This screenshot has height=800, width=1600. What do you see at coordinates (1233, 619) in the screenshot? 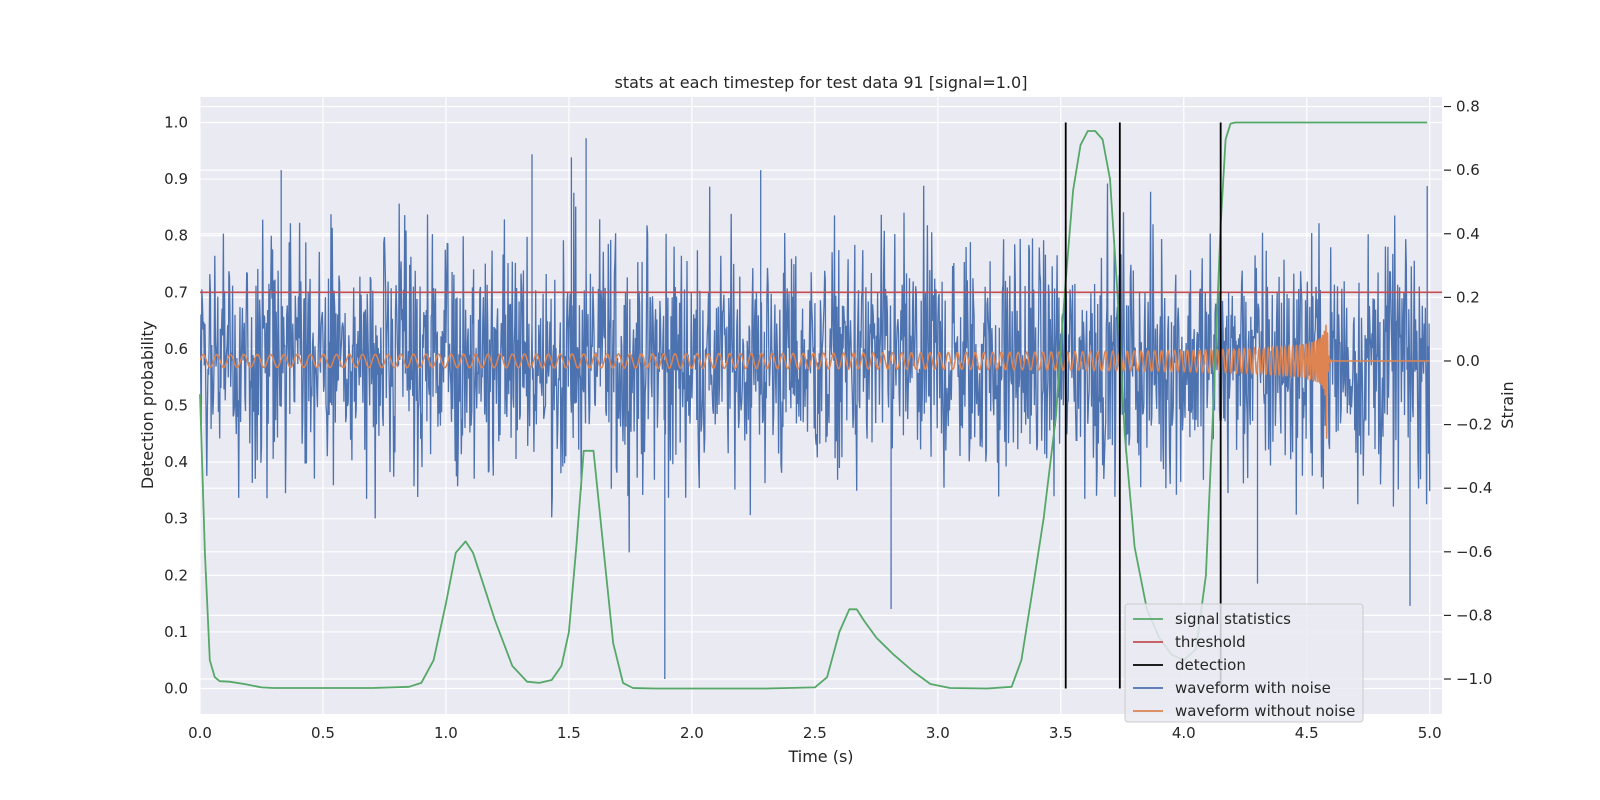
I see `legend-label: signal statistics` at bounding box center [1233, 619].